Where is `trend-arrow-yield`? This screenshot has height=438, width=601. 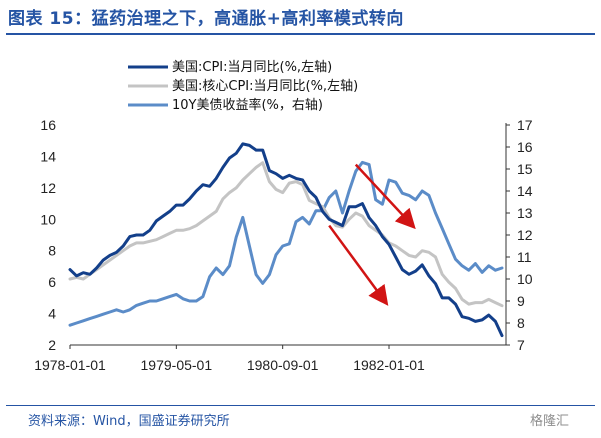 trend-arrow-yield is located at coordinates (385, 196).